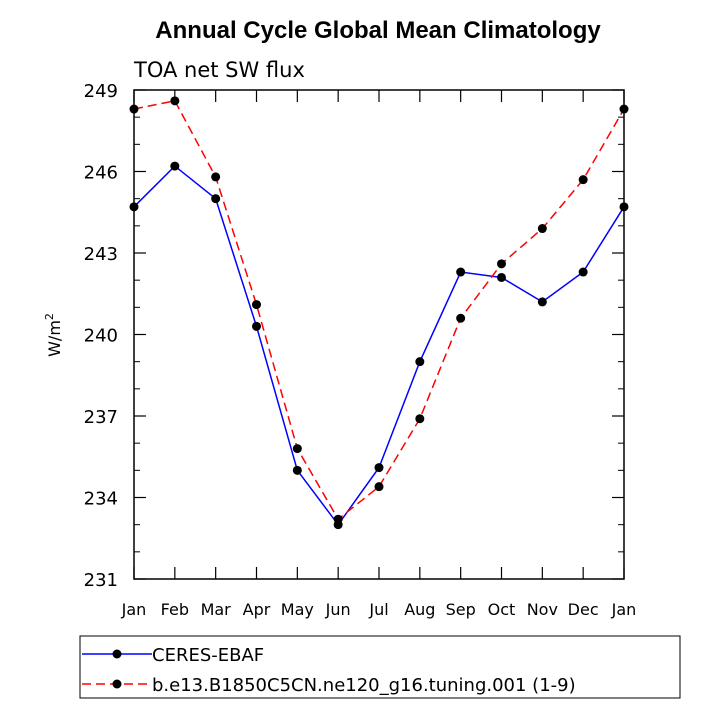 This screenshot has width=720, height=720. Describe the element at coordinates (502, 609) in the screenshot. I see `x-tick-label: Oct` at that location.